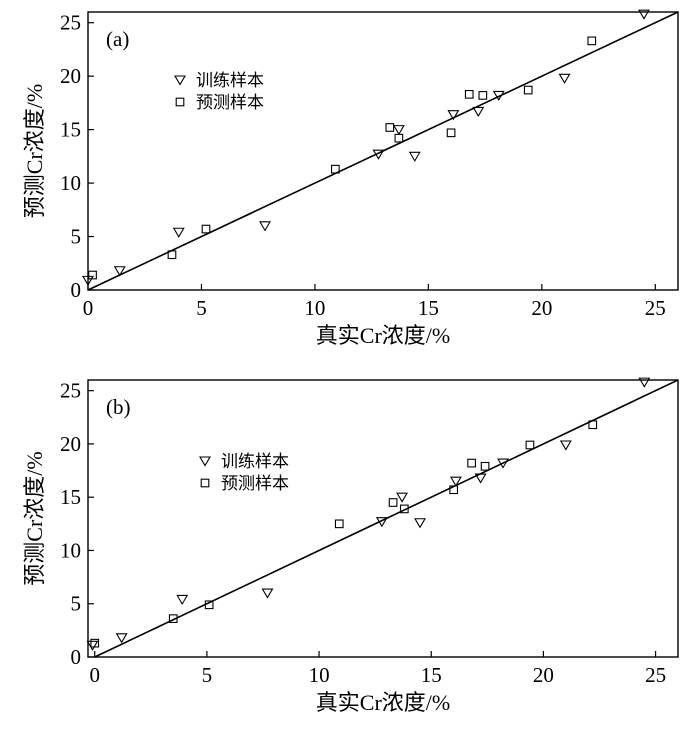 The image size is (697, 739). I want to click on panel-label: (b), so click(118, 407).